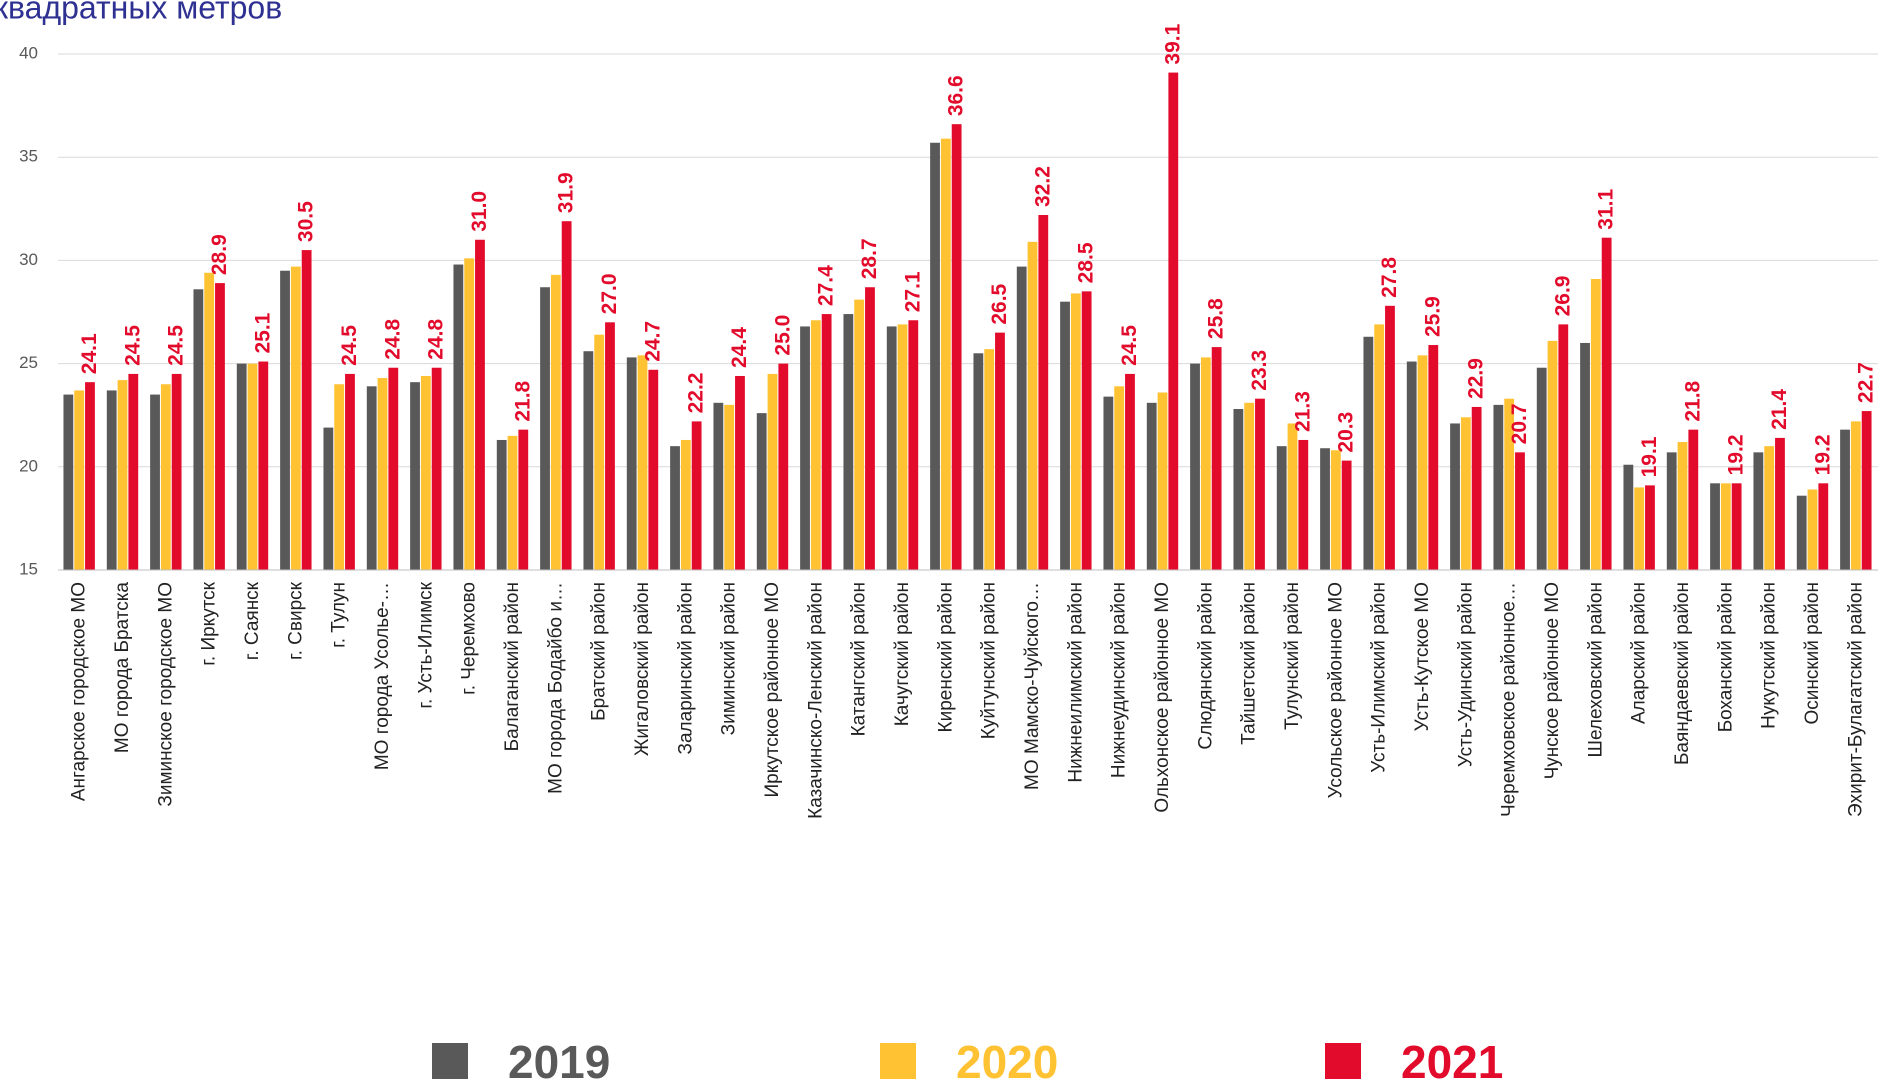 This screenshot has height=1091, width=1878. What do you see at coordinates (559, 1062) in the screenshot?
I see `legend-label: 2019` at bounding box center [559, 1062].